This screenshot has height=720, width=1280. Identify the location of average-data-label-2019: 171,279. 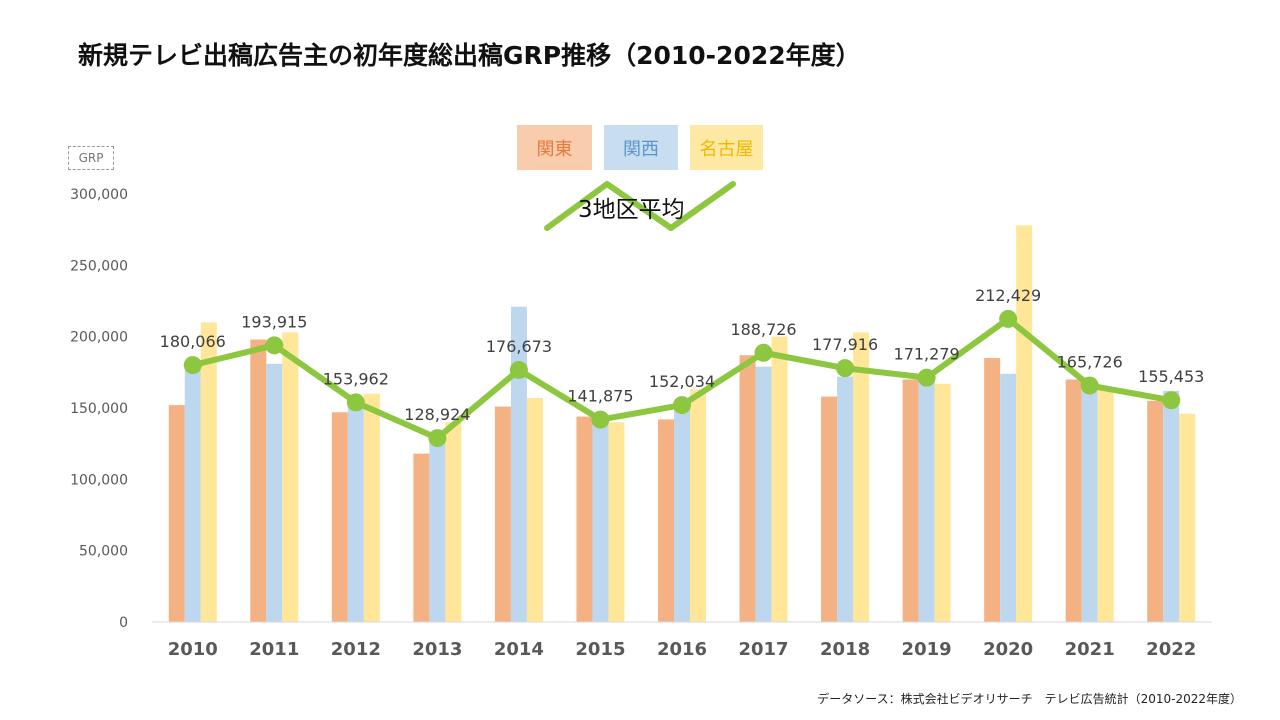
(927, 354).